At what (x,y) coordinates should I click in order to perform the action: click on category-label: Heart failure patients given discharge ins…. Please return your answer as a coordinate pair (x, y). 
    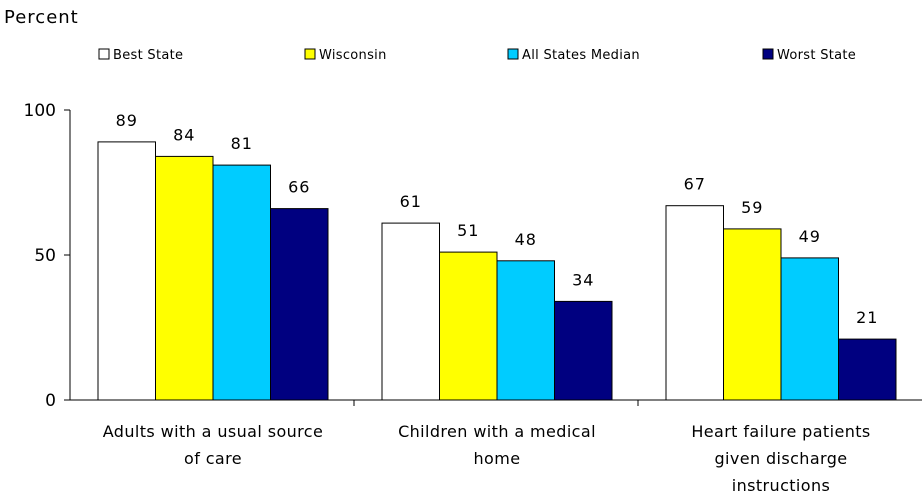
    Looking at the image, I should click on (780, 458).